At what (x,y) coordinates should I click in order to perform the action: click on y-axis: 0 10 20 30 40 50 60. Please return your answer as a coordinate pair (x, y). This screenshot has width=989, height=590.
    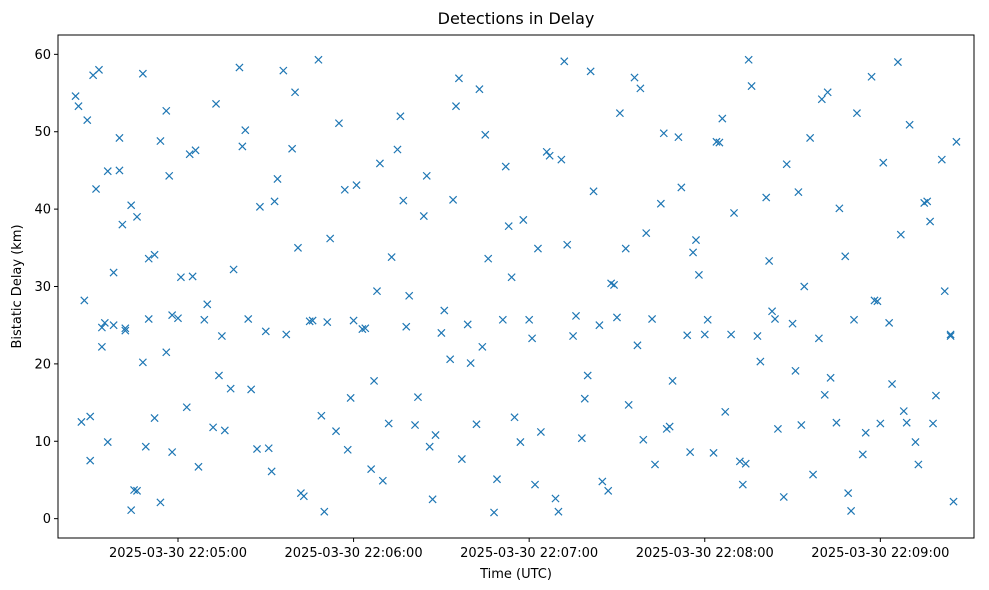
    Looking at the image, I should click on (46, 287).